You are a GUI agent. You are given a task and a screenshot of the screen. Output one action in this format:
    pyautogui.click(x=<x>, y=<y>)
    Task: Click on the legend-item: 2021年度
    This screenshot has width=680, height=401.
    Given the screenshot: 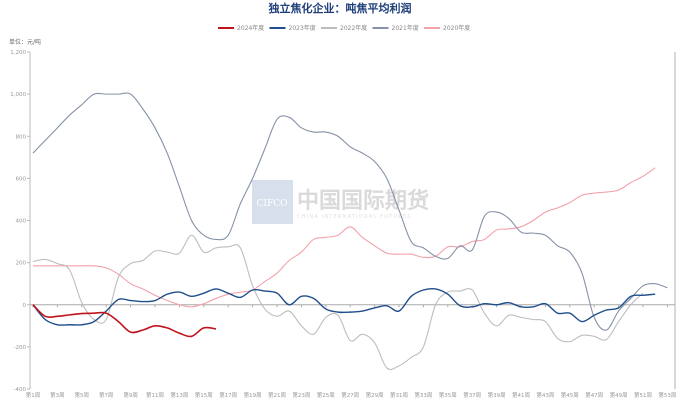 What is the action you would take?
    pyautogui.click(x=395, y=28)
    